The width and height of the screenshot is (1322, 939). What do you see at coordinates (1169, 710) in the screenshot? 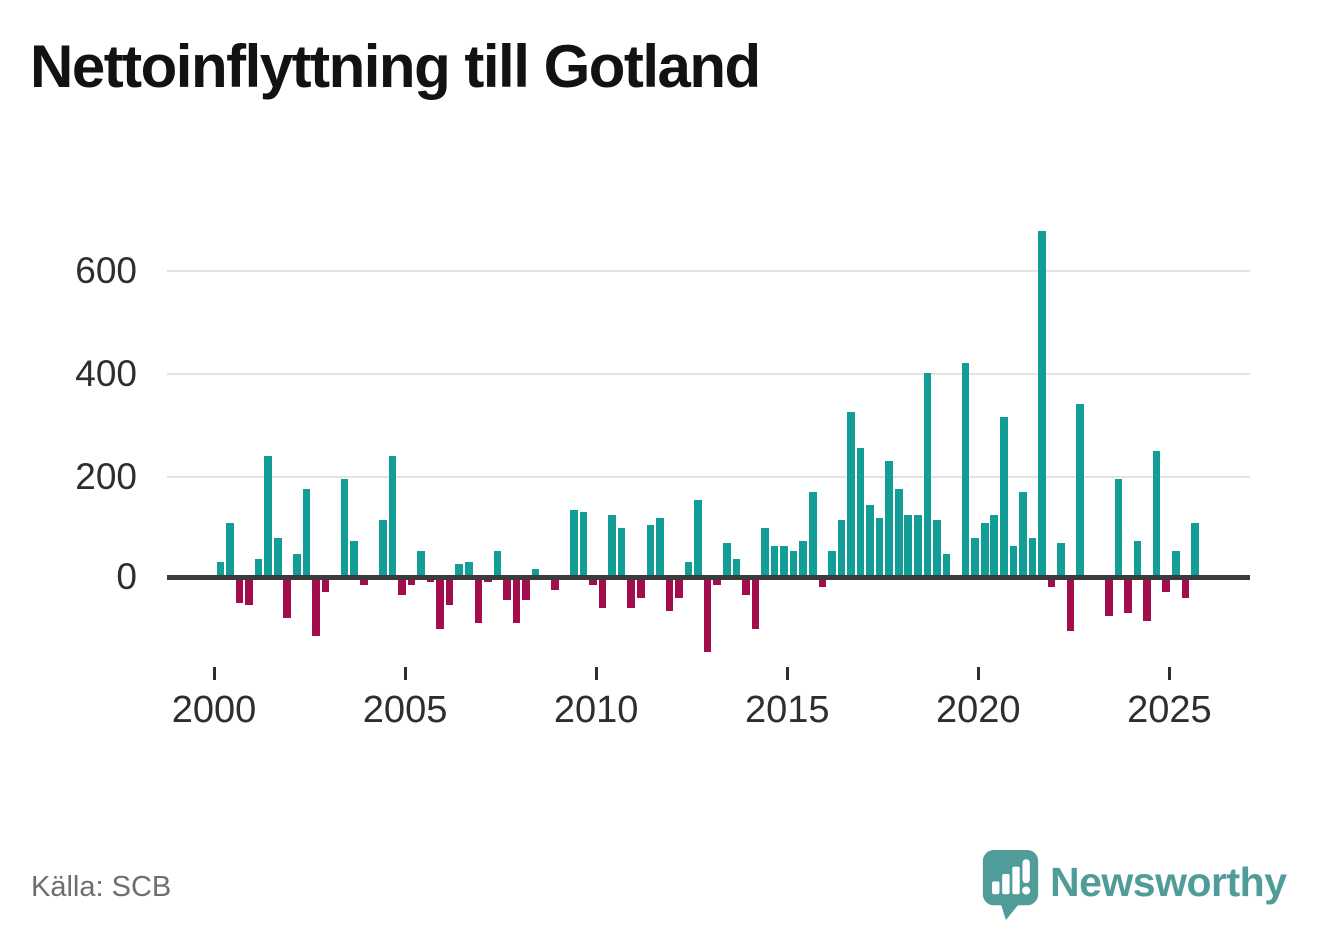
I see `x-axis-label-2025: 2025` at bounding box center [1169, 710].